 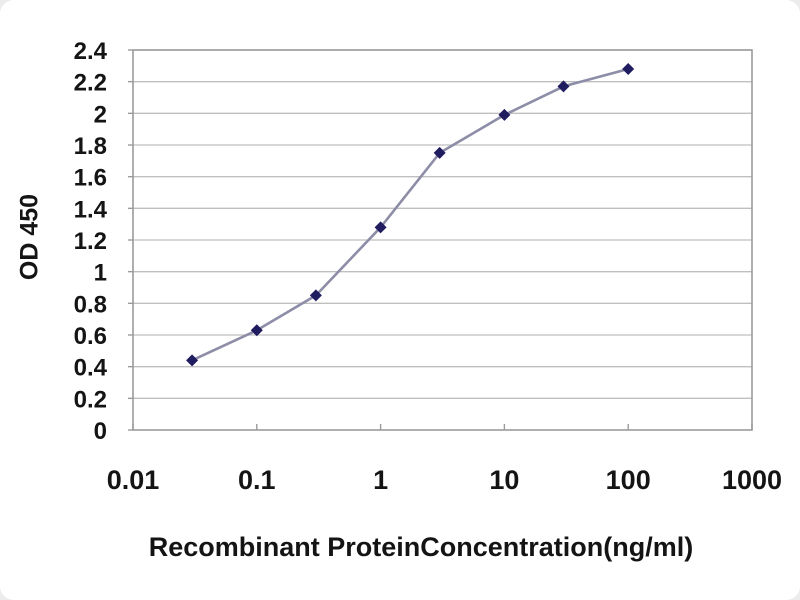 What do you see at coordinates (90, 304) in the screenshot?
I see `y-tick-label: 0.8` at bounding box center [90, 304].